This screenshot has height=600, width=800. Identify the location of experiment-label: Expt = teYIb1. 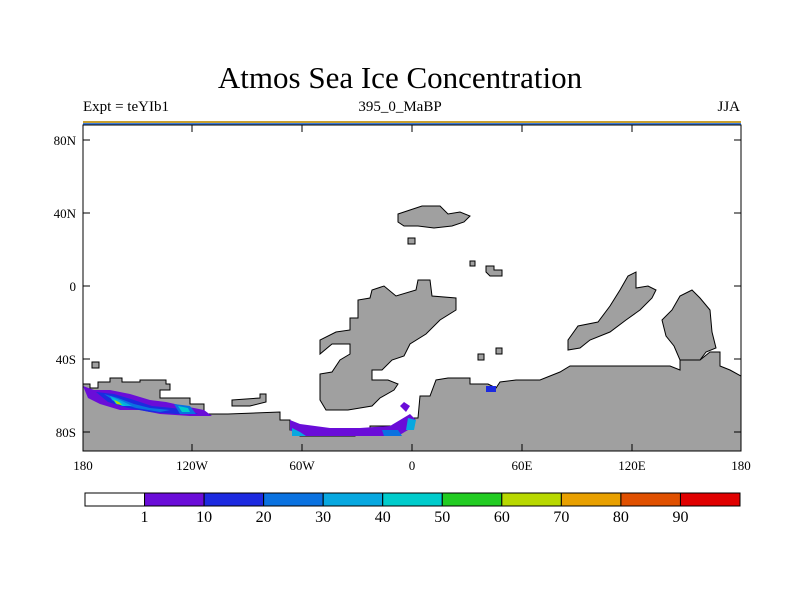
(126, 107).